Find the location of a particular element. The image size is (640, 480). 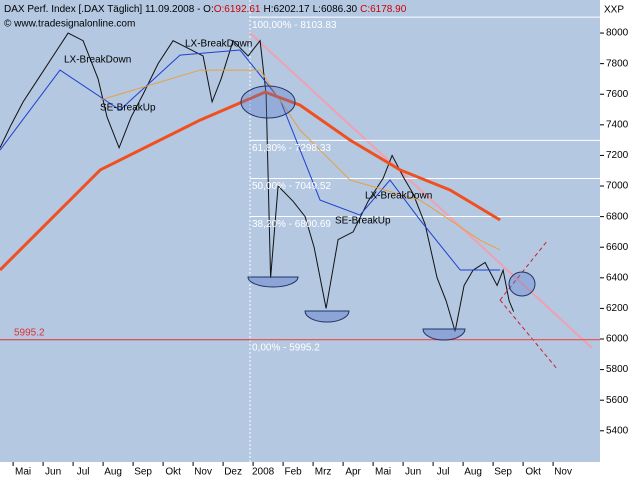

x-tick-label: Feb is located at coordinates (293, 472).